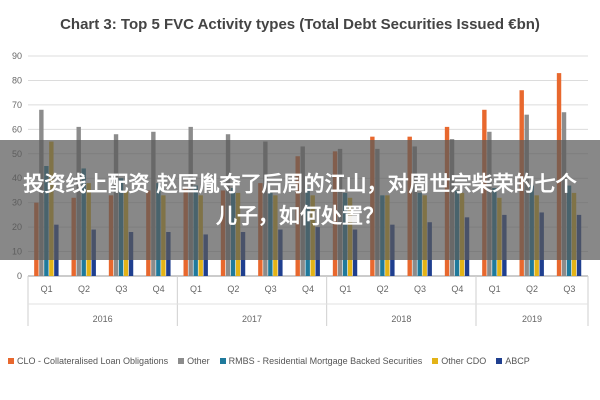 Image resolution: width=600 pixels, height=400 pixels. What do you see at coordinates (271, 289) in the screenshot?
I see `x-tick-label-6: Q3` at bounding box center [271, 289].